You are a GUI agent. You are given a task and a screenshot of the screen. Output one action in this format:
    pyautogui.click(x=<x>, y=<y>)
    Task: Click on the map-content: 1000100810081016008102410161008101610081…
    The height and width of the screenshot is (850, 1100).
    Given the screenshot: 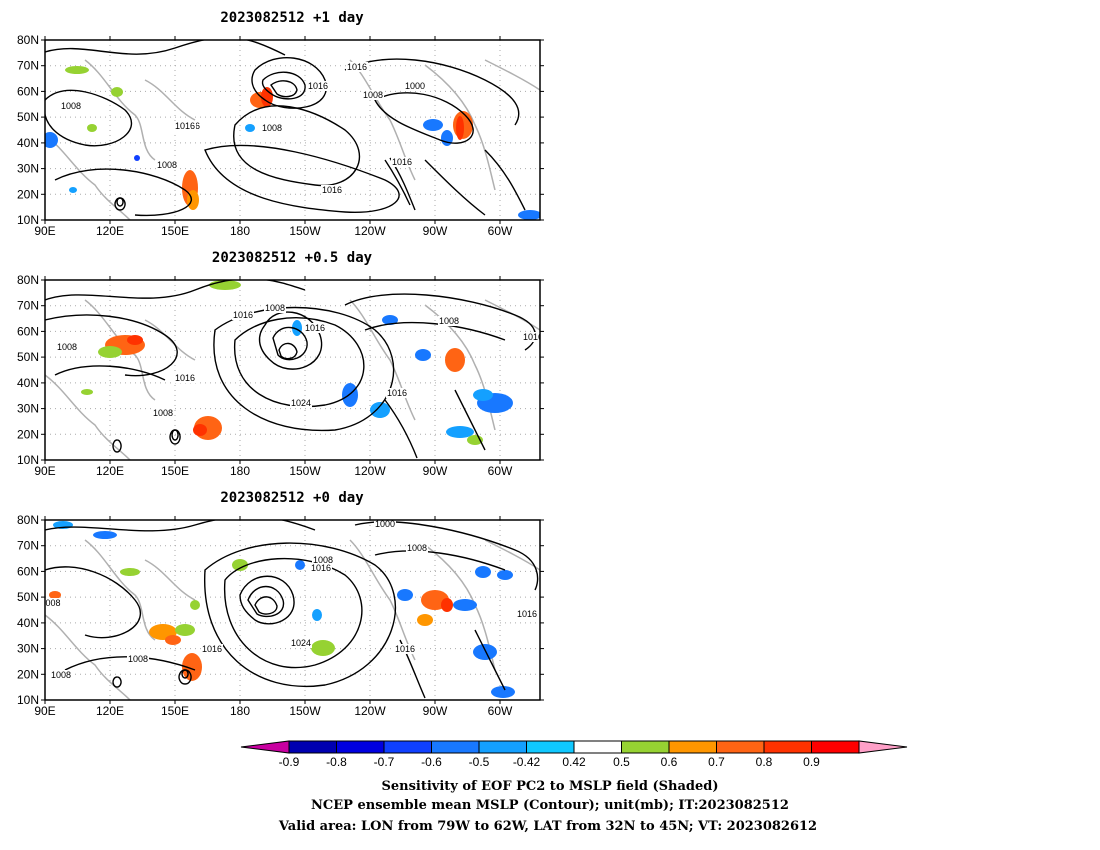 What is the action you would take?
    pyautogui.click(x=292, y=610)
    